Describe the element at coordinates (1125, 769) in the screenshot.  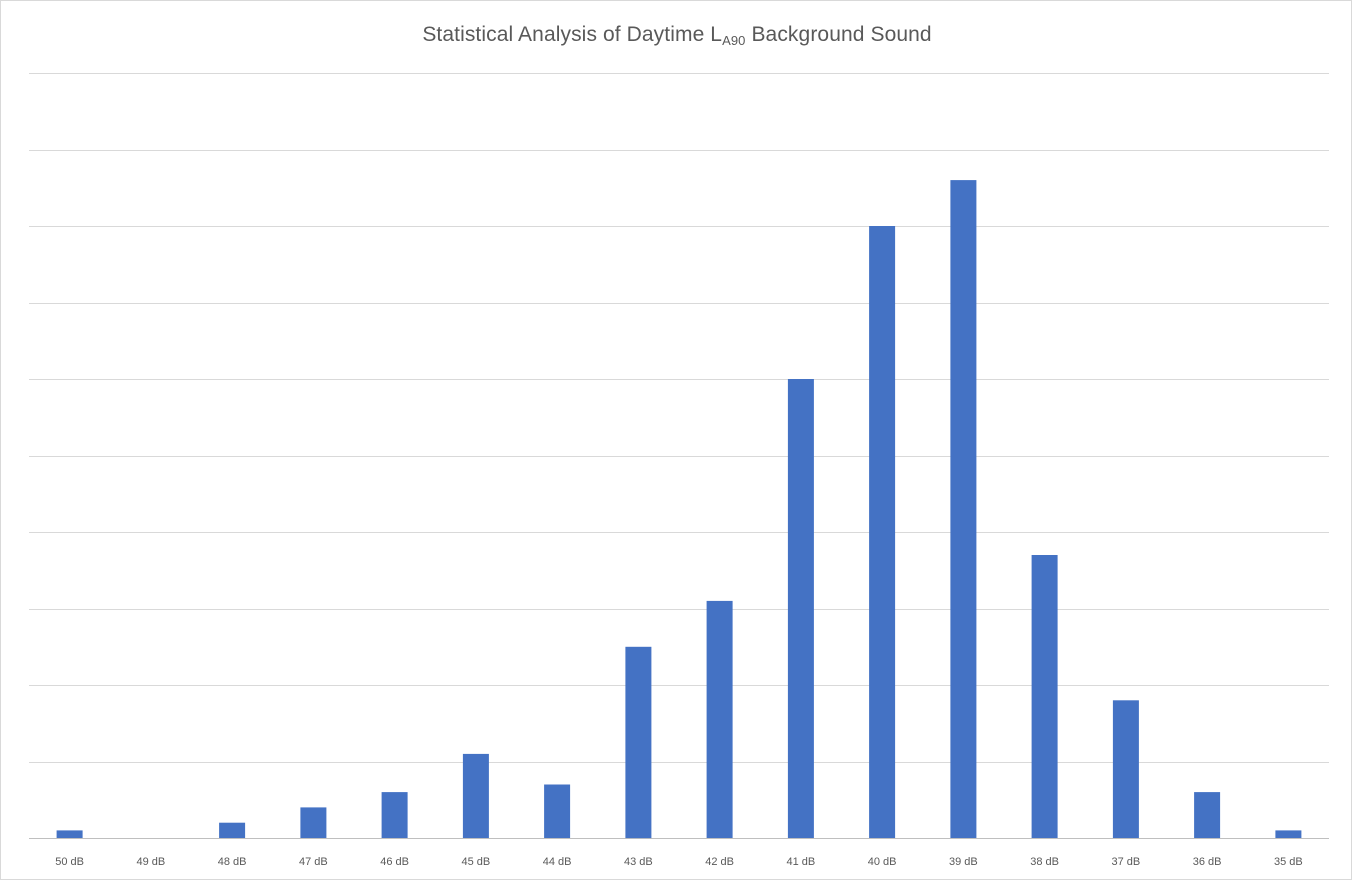
I see `bar-37-db` at that location.